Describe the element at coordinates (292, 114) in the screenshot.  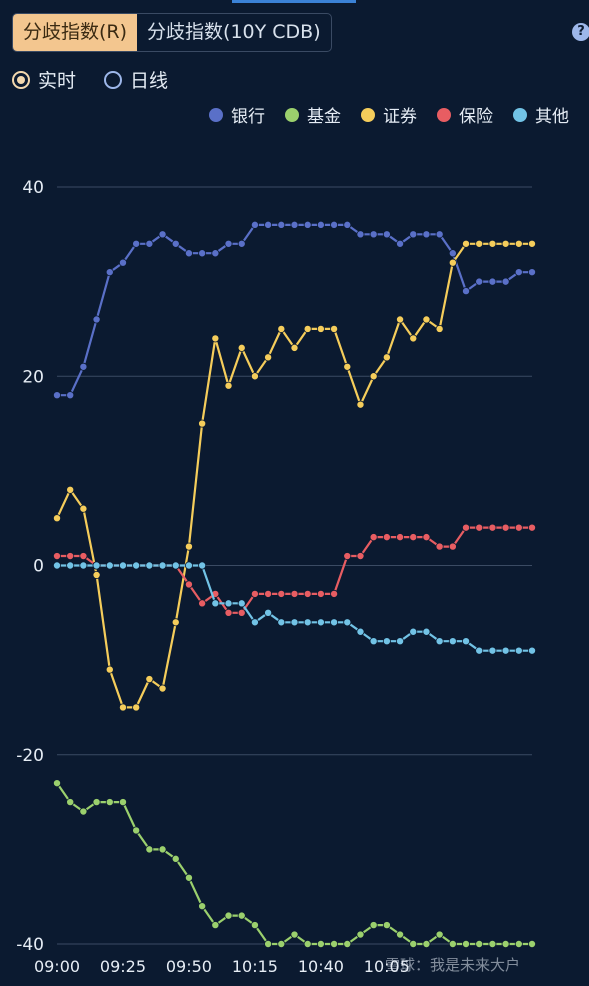
I see `legend-dot-icon` at that location.